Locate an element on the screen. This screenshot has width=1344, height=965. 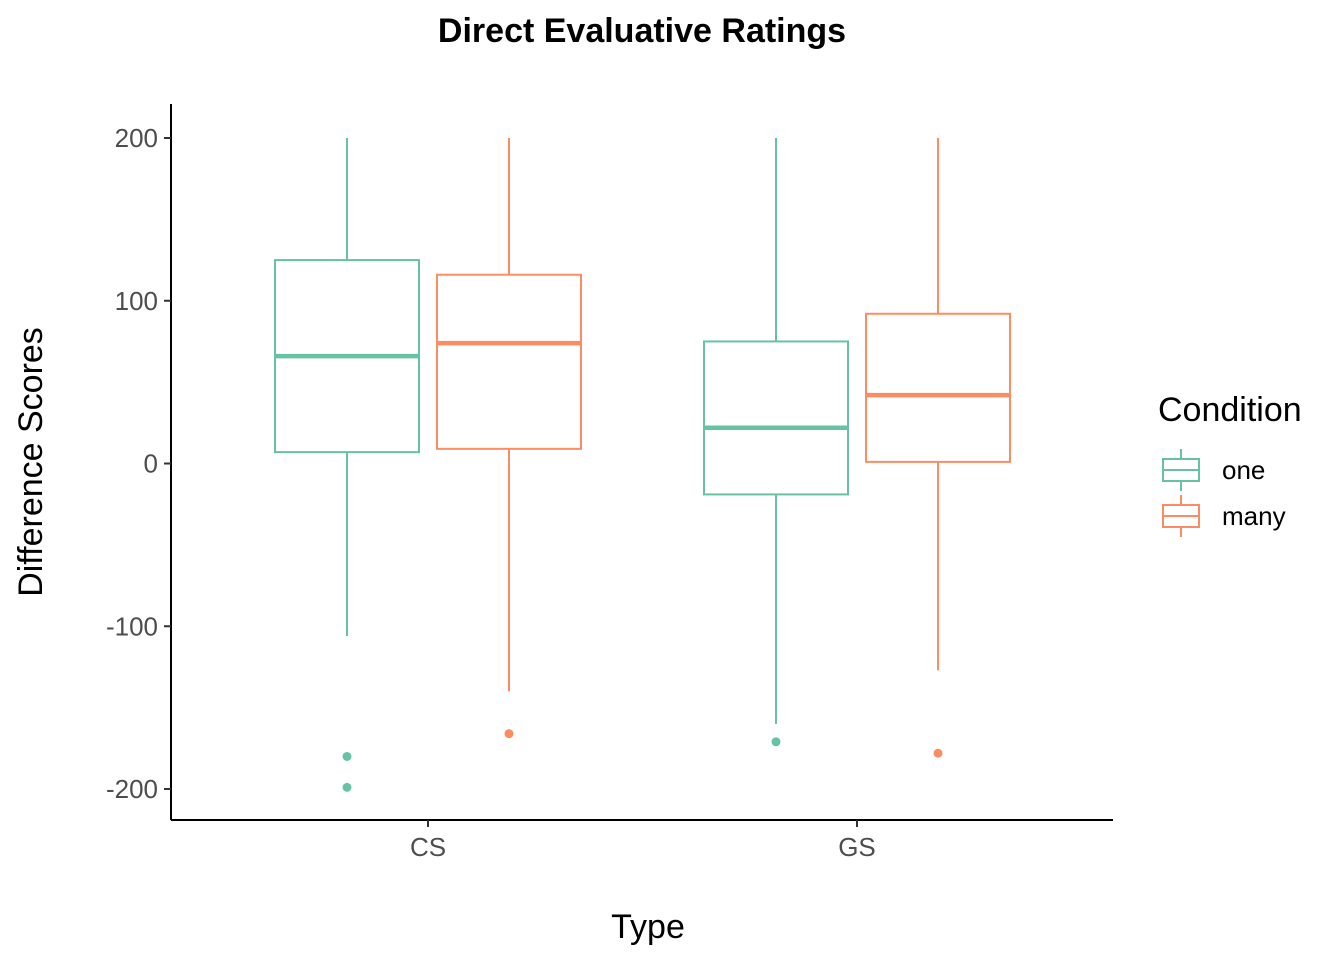
legend-title: Condition is located at coordinates (1230, 410).